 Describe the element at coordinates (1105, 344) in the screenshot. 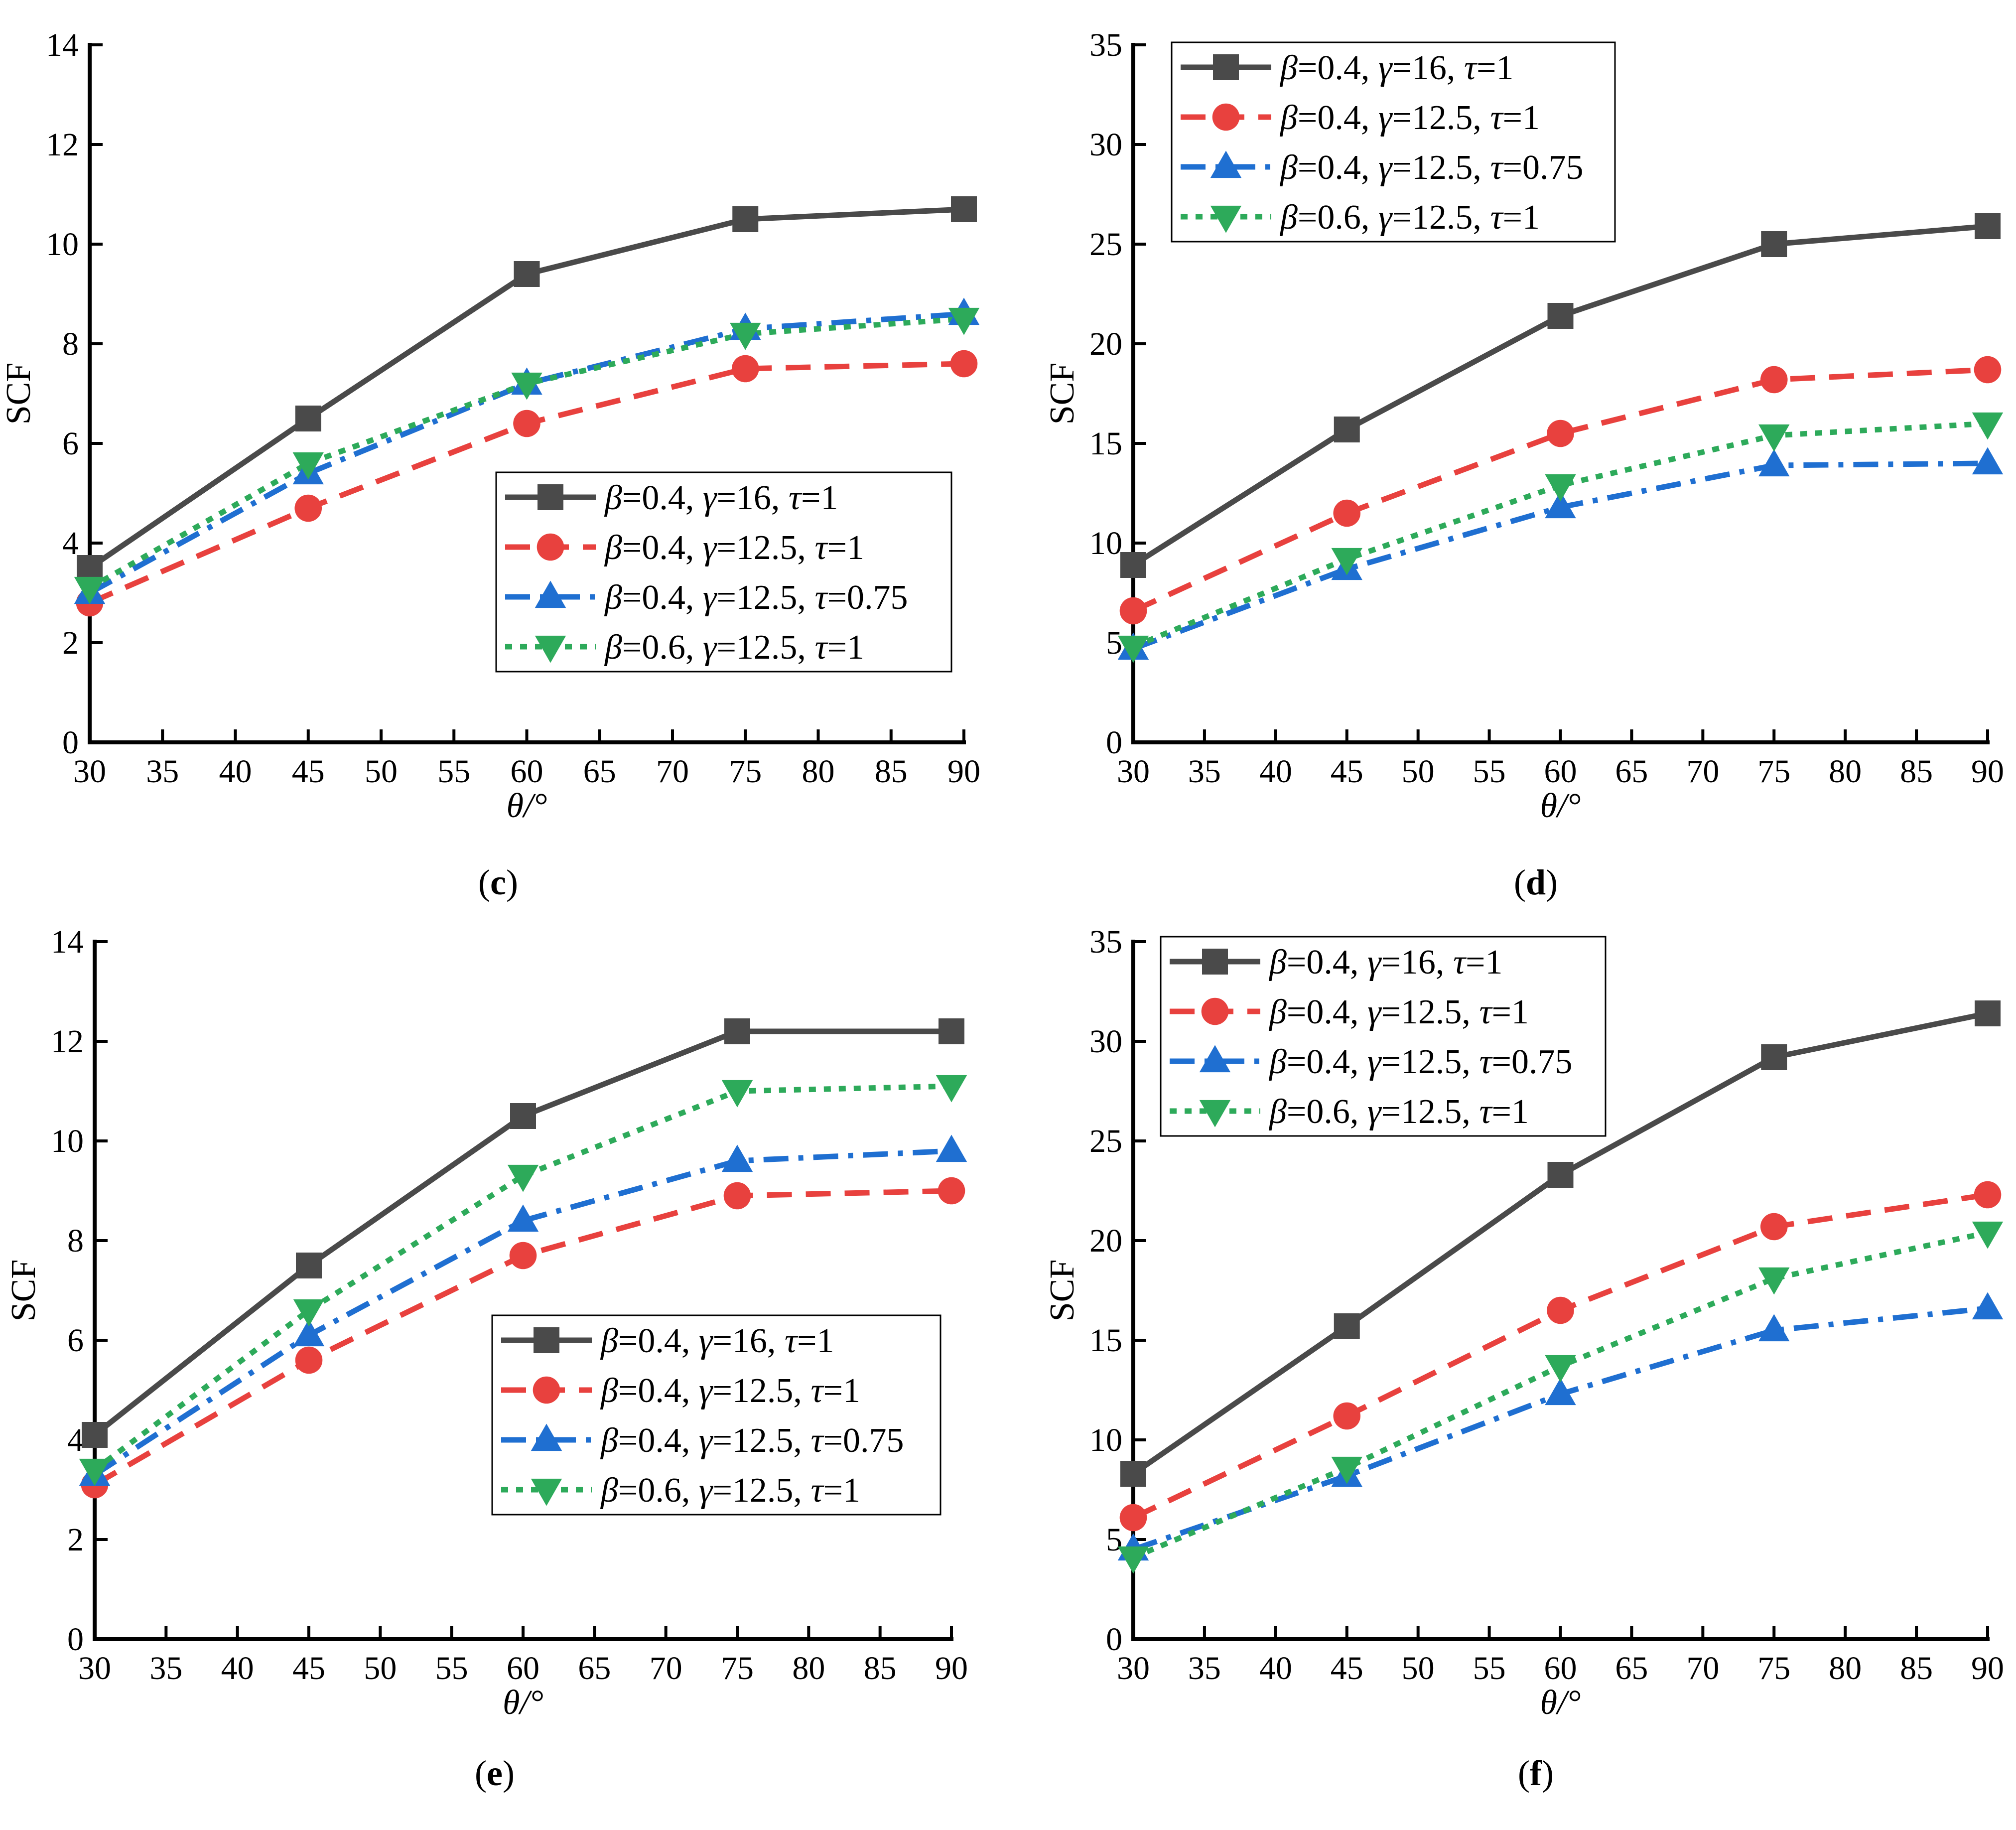

I see `y-tick-label: 20` at that location.